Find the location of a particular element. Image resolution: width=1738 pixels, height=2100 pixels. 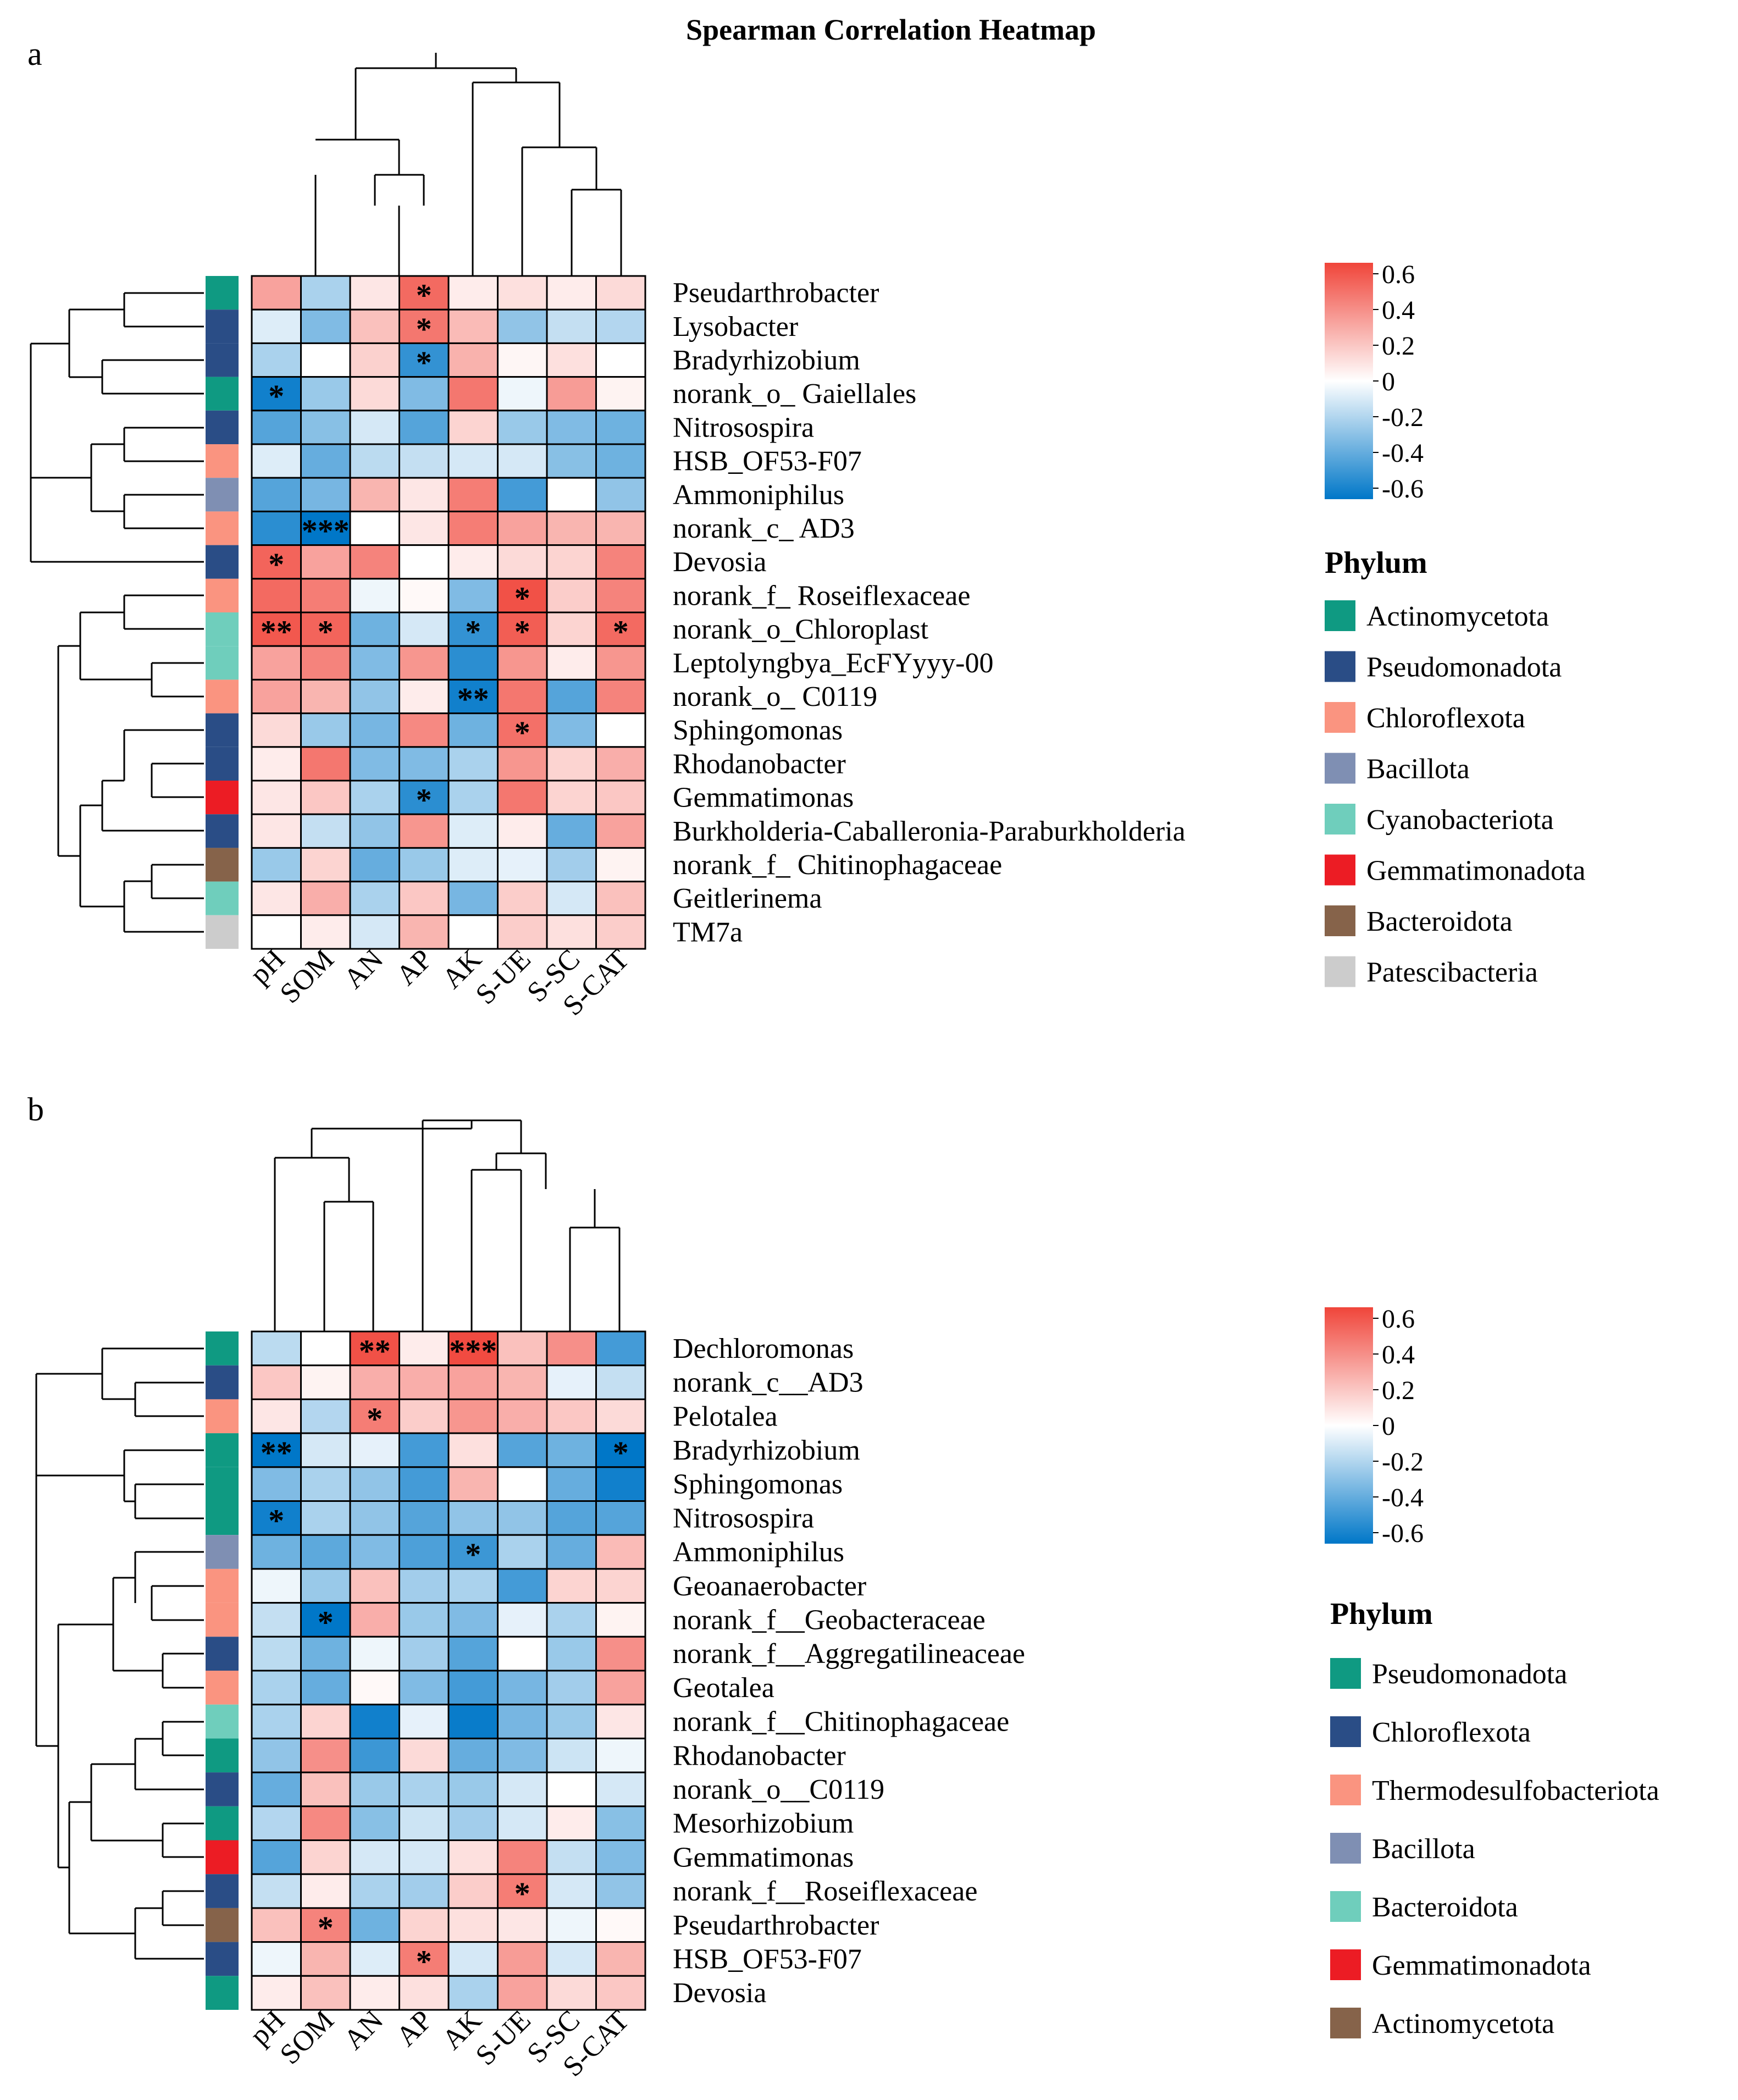

color-scale-label: 0.4 is located at coordinates (1399, 310).